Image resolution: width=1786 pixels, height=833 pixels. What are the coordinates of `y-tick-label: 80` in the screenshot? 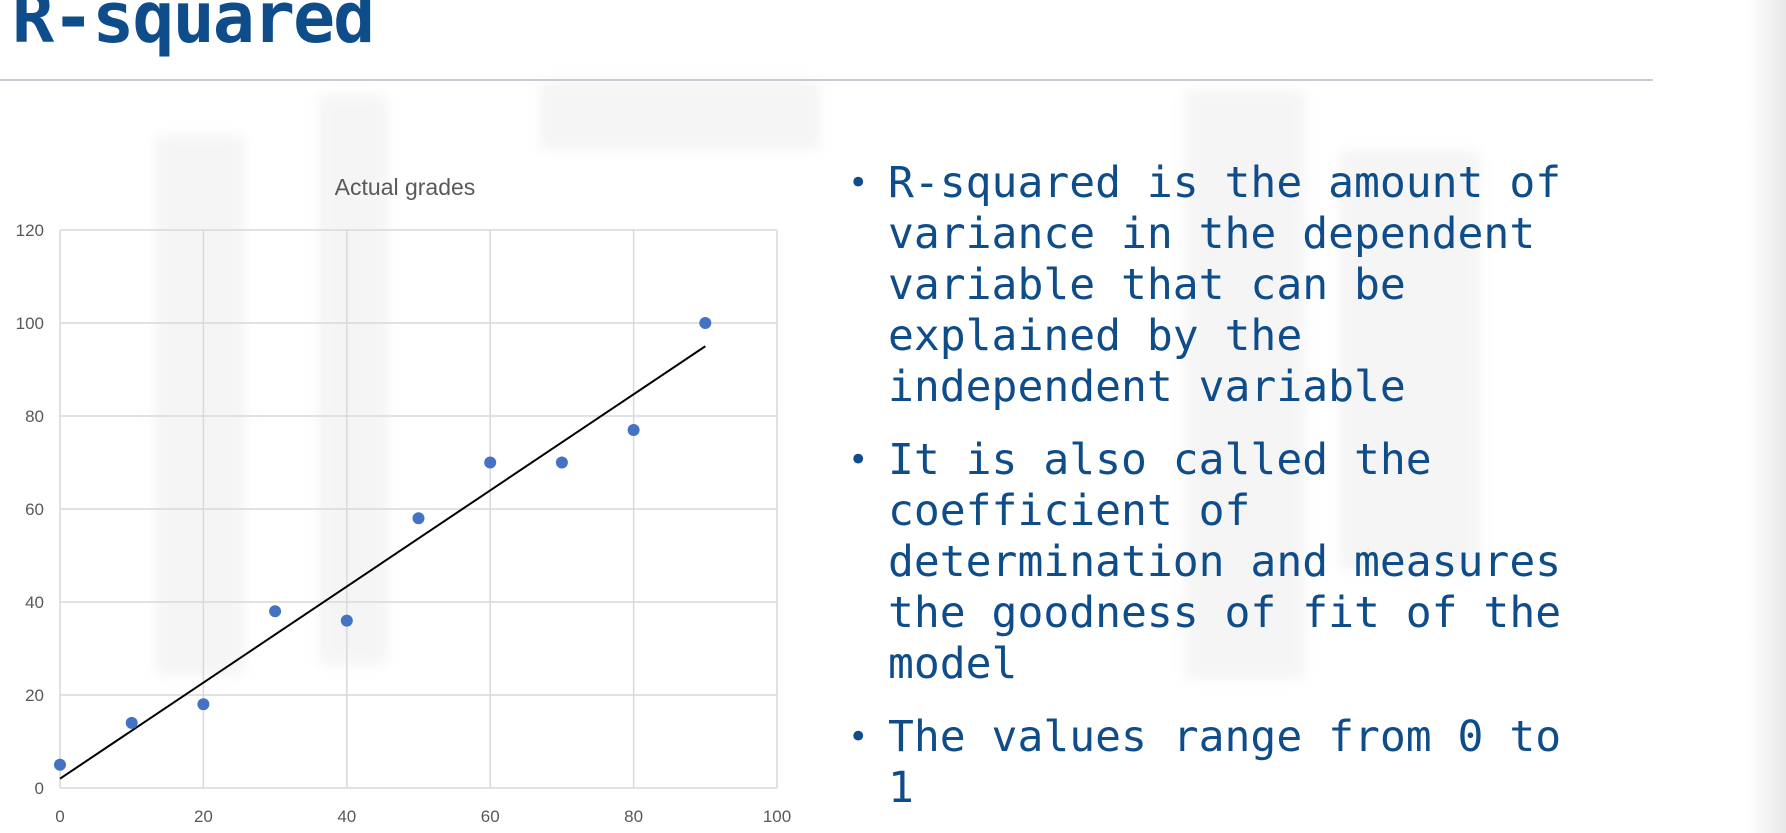 It's located at (34, 416).